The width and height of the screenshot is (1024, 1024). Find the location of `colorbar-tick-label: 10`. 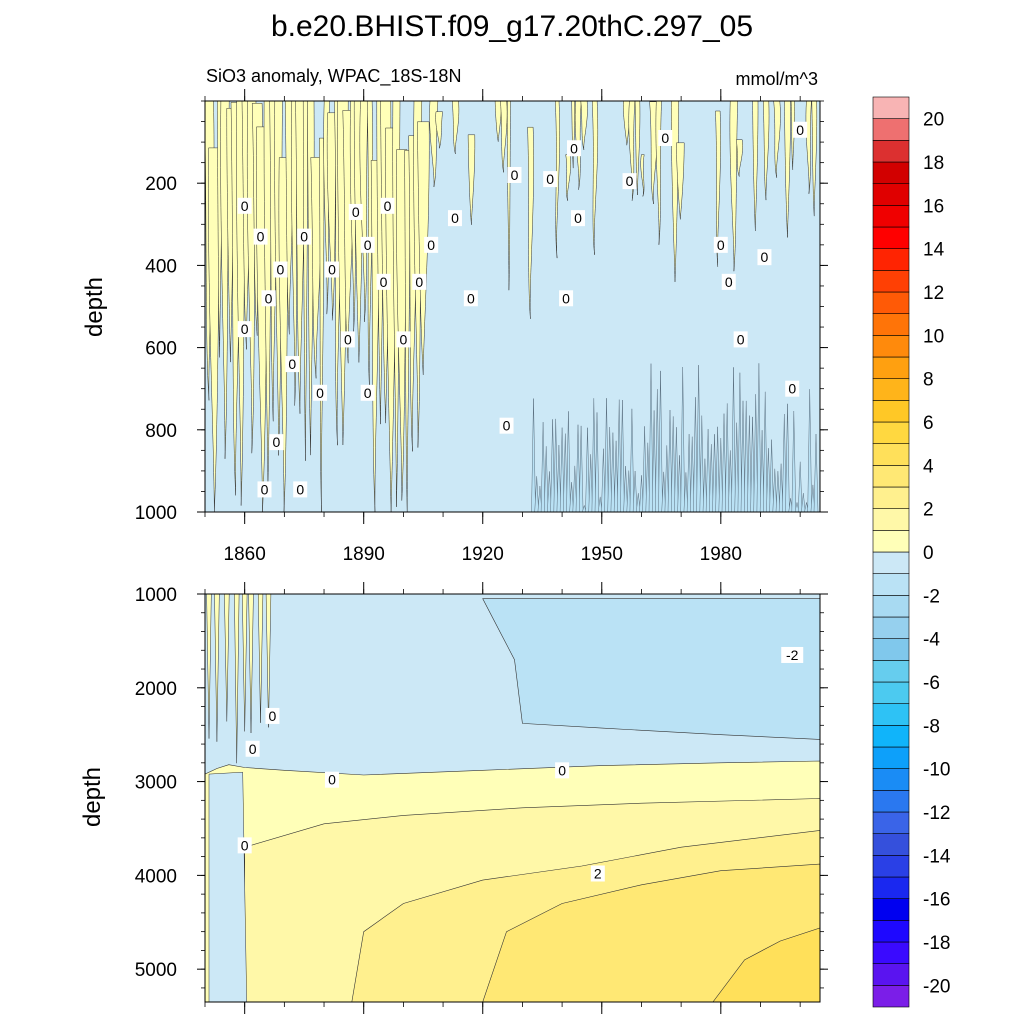

colorbar-tick-label: 10 is located at coordinates (933, 336).